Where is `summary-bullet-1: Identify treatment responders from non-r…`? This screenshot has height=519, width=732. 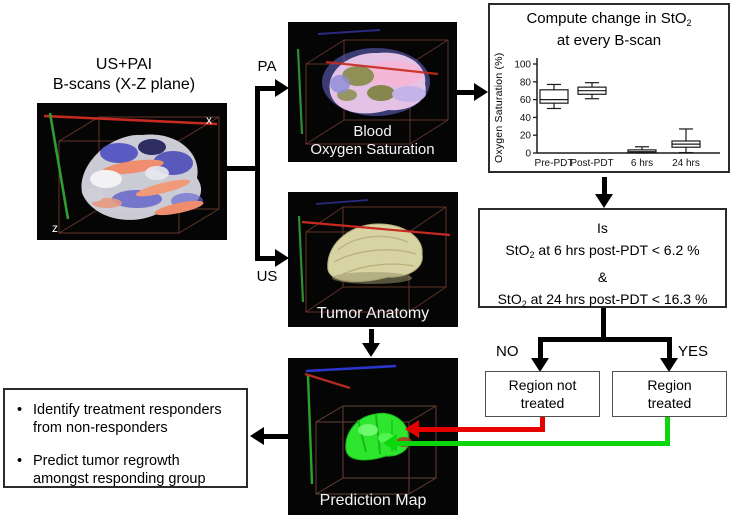
summary-bullet-1: Identify treatment responders from non-r… is located at coordinates (126, 419).